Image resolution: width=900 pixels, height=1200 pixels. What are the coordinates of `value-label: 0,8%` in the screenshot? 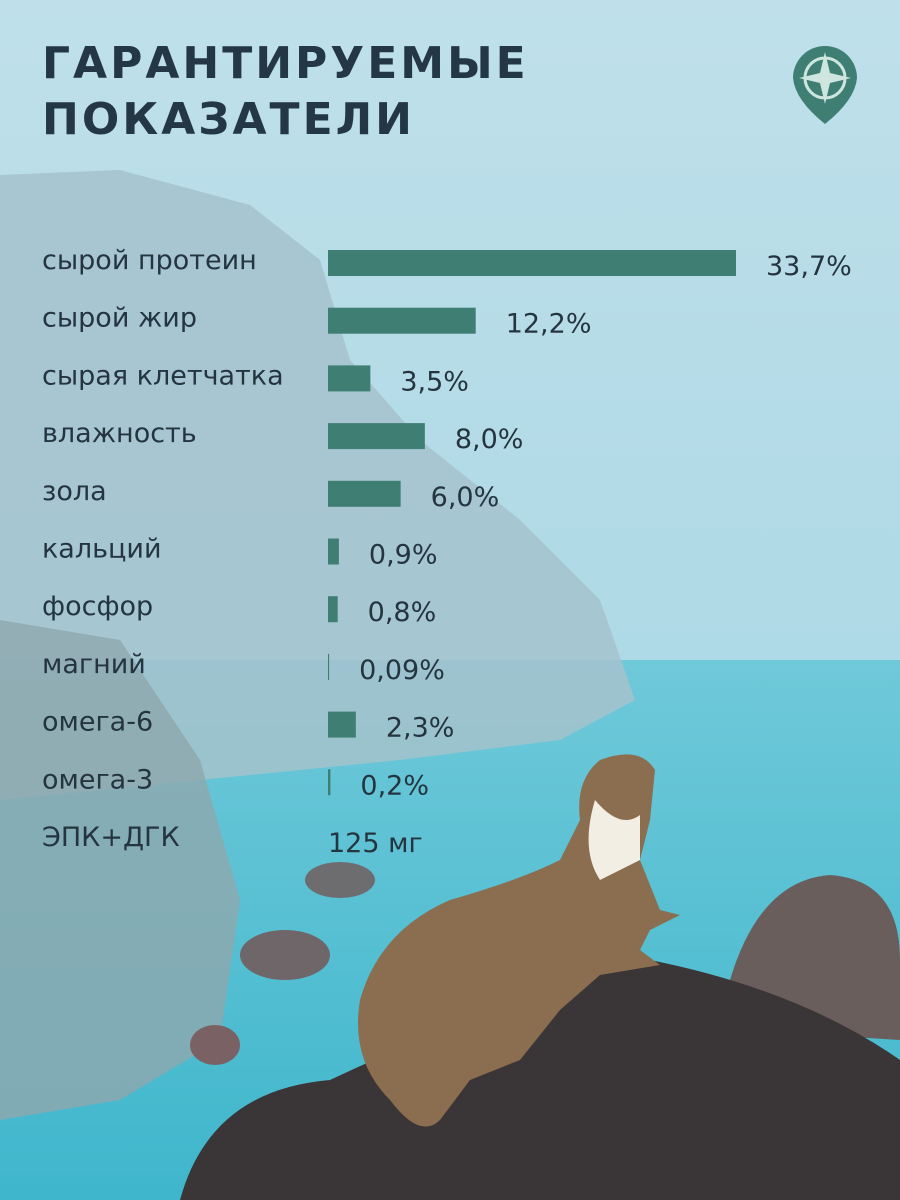 It's located at (402, 612).